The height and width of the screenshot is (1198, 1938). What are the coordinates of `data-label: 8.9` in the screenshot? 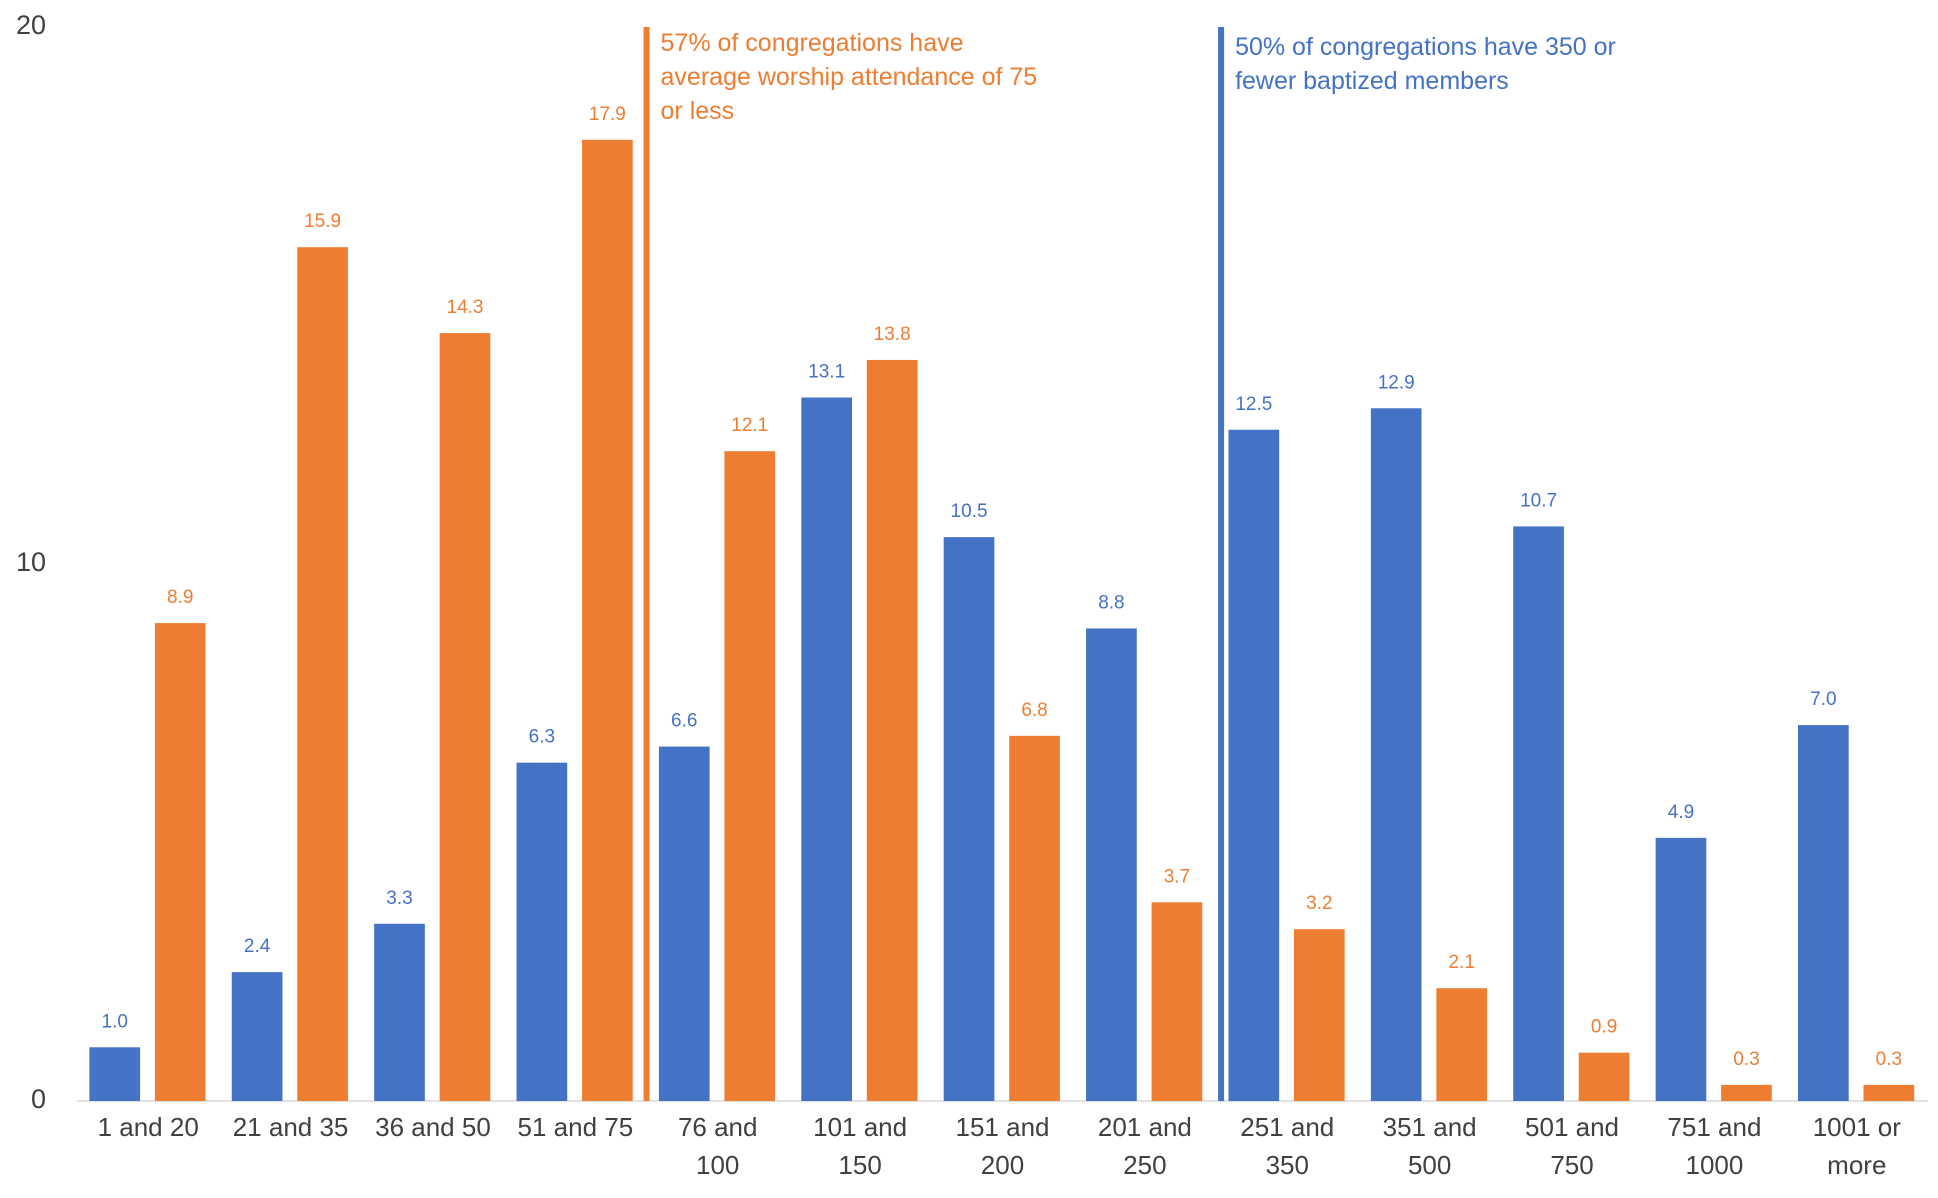 It's located at (180, 597).